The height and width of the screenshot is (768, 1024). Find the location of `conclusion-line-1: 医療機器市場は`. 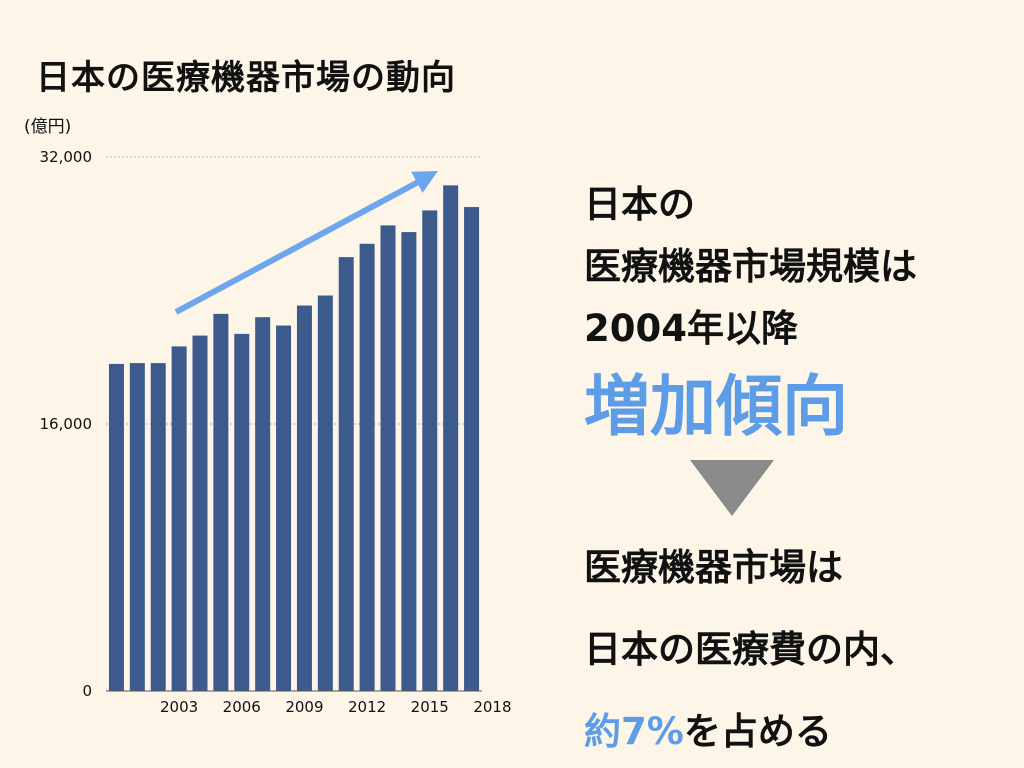

conclusion-line-1: 医療機器市場は is located at coordinates (713, 567).